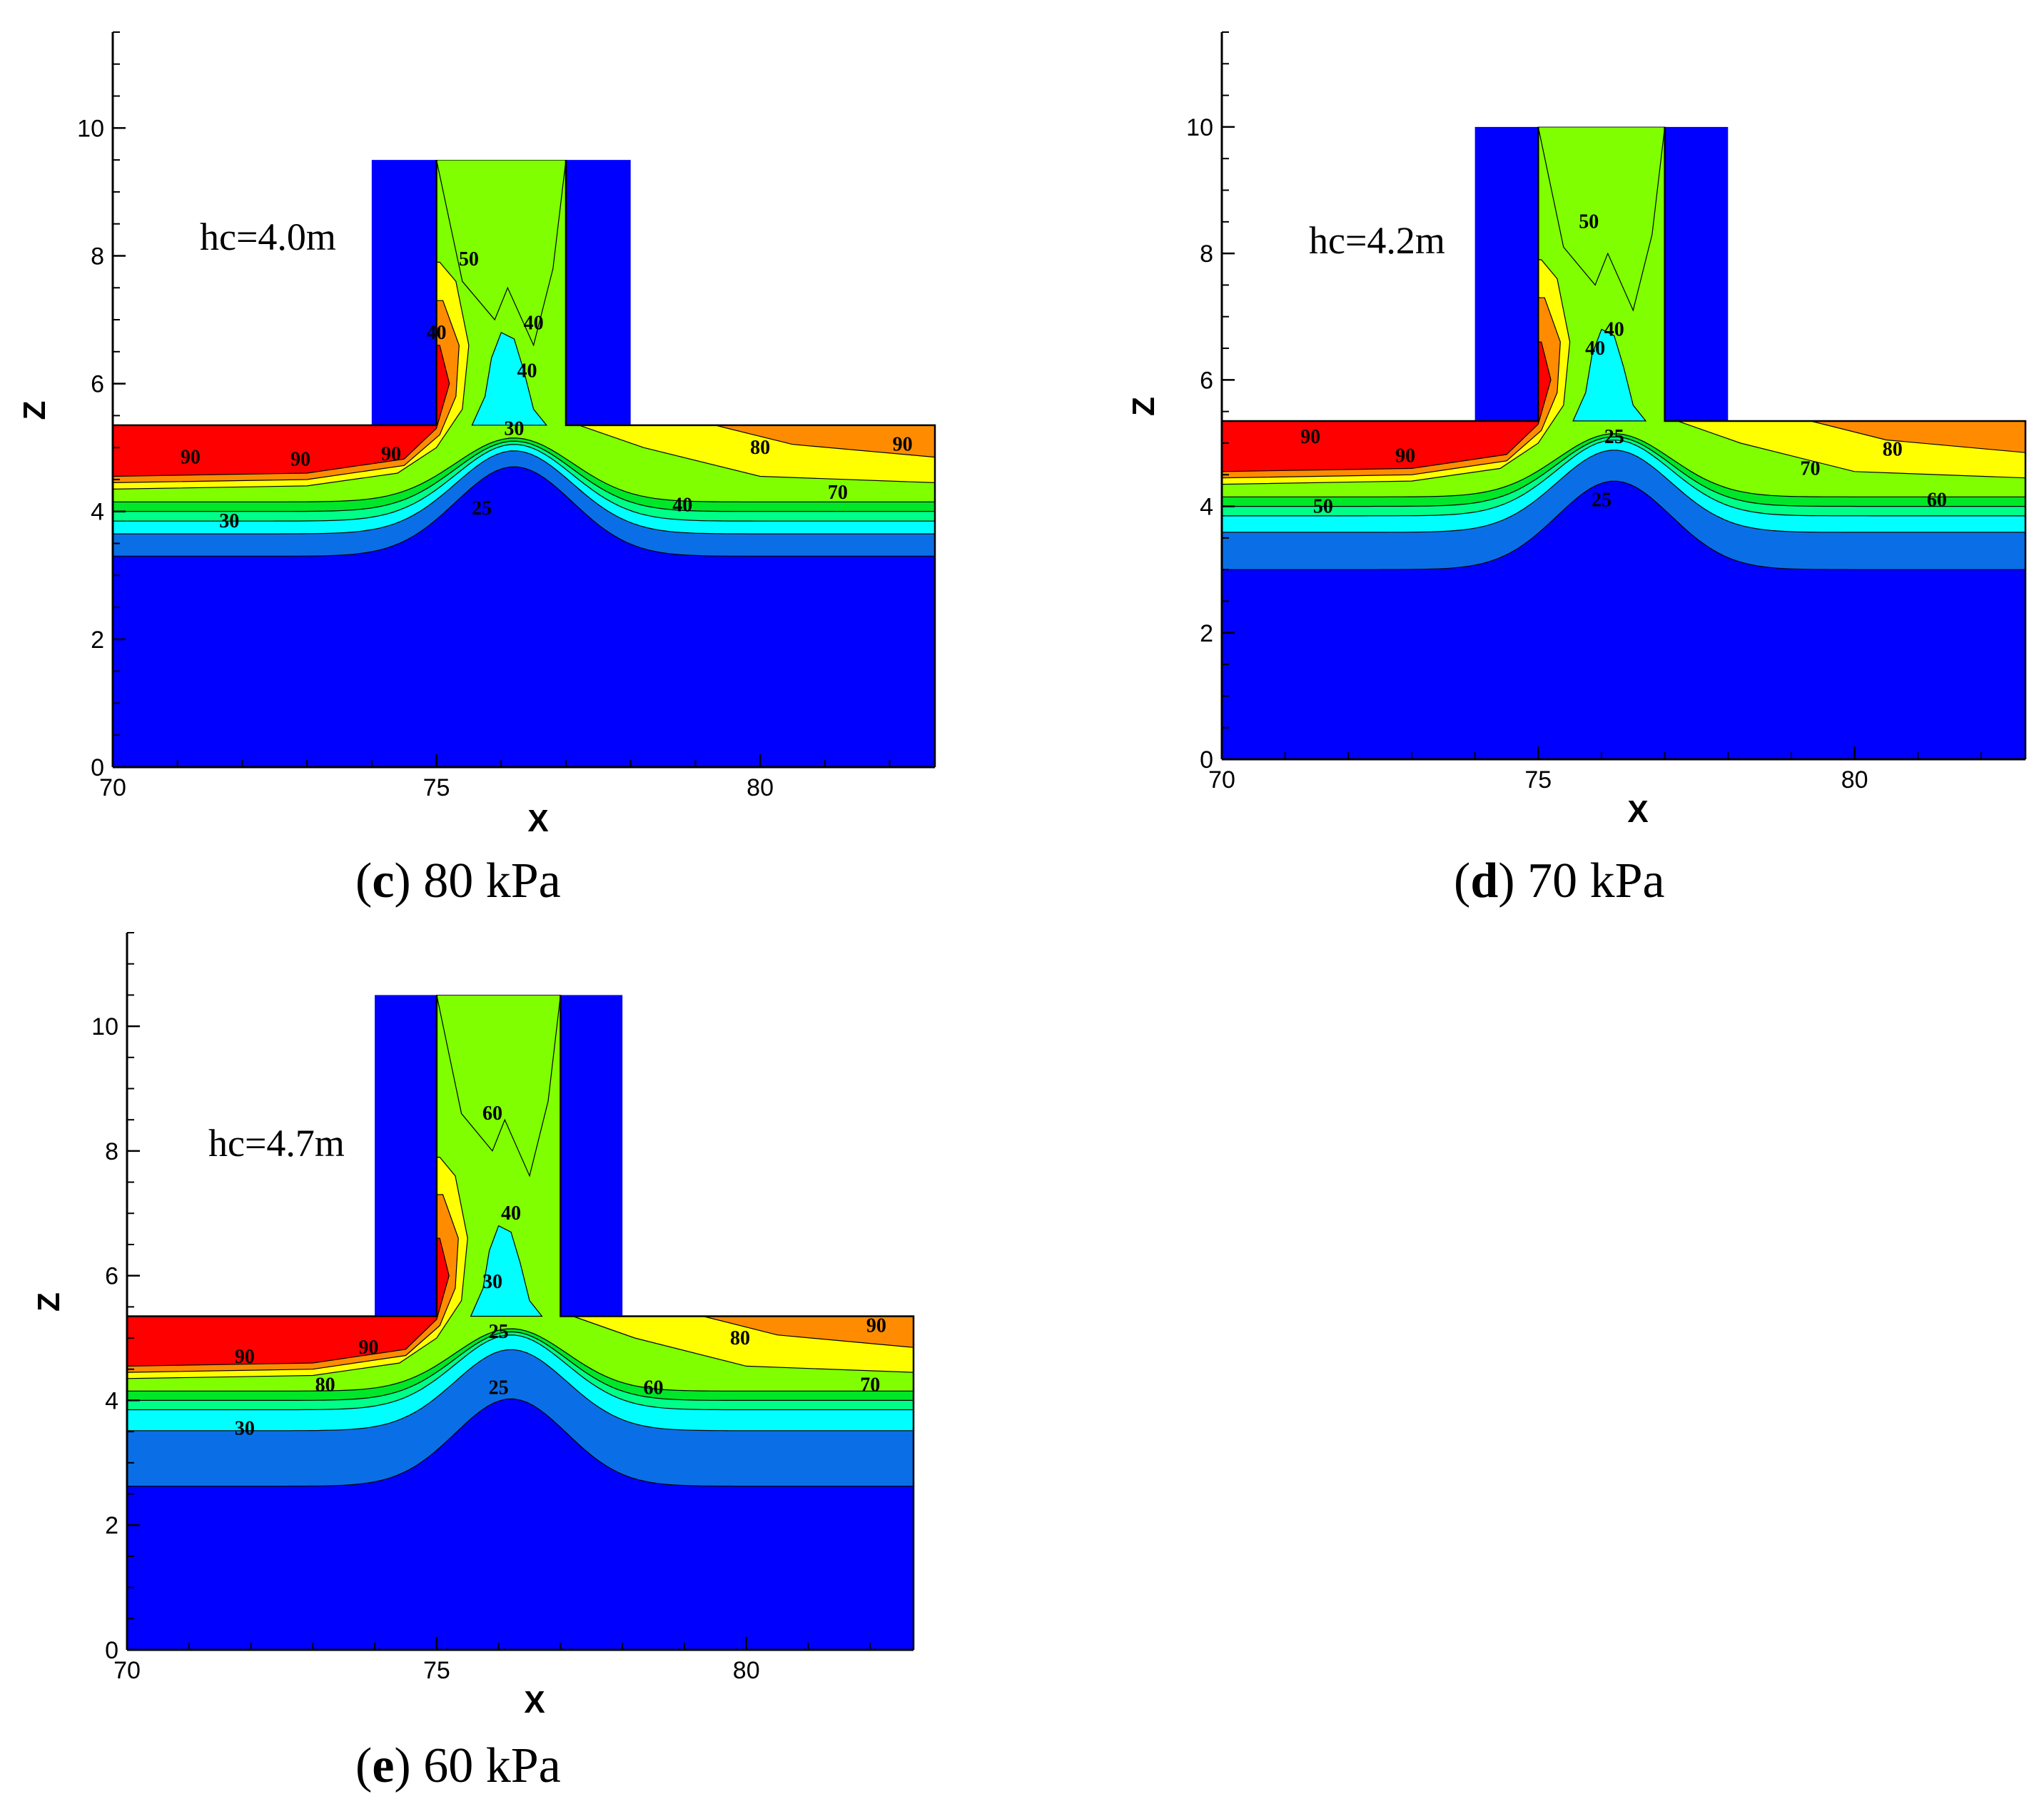 The height and width of the screenshot is (1809, 2044). What do you see at coordinates (458, 1765) in the screenshot?
I see `caption-e: (e) 60 kPa` at bounding box center [458, 1765].